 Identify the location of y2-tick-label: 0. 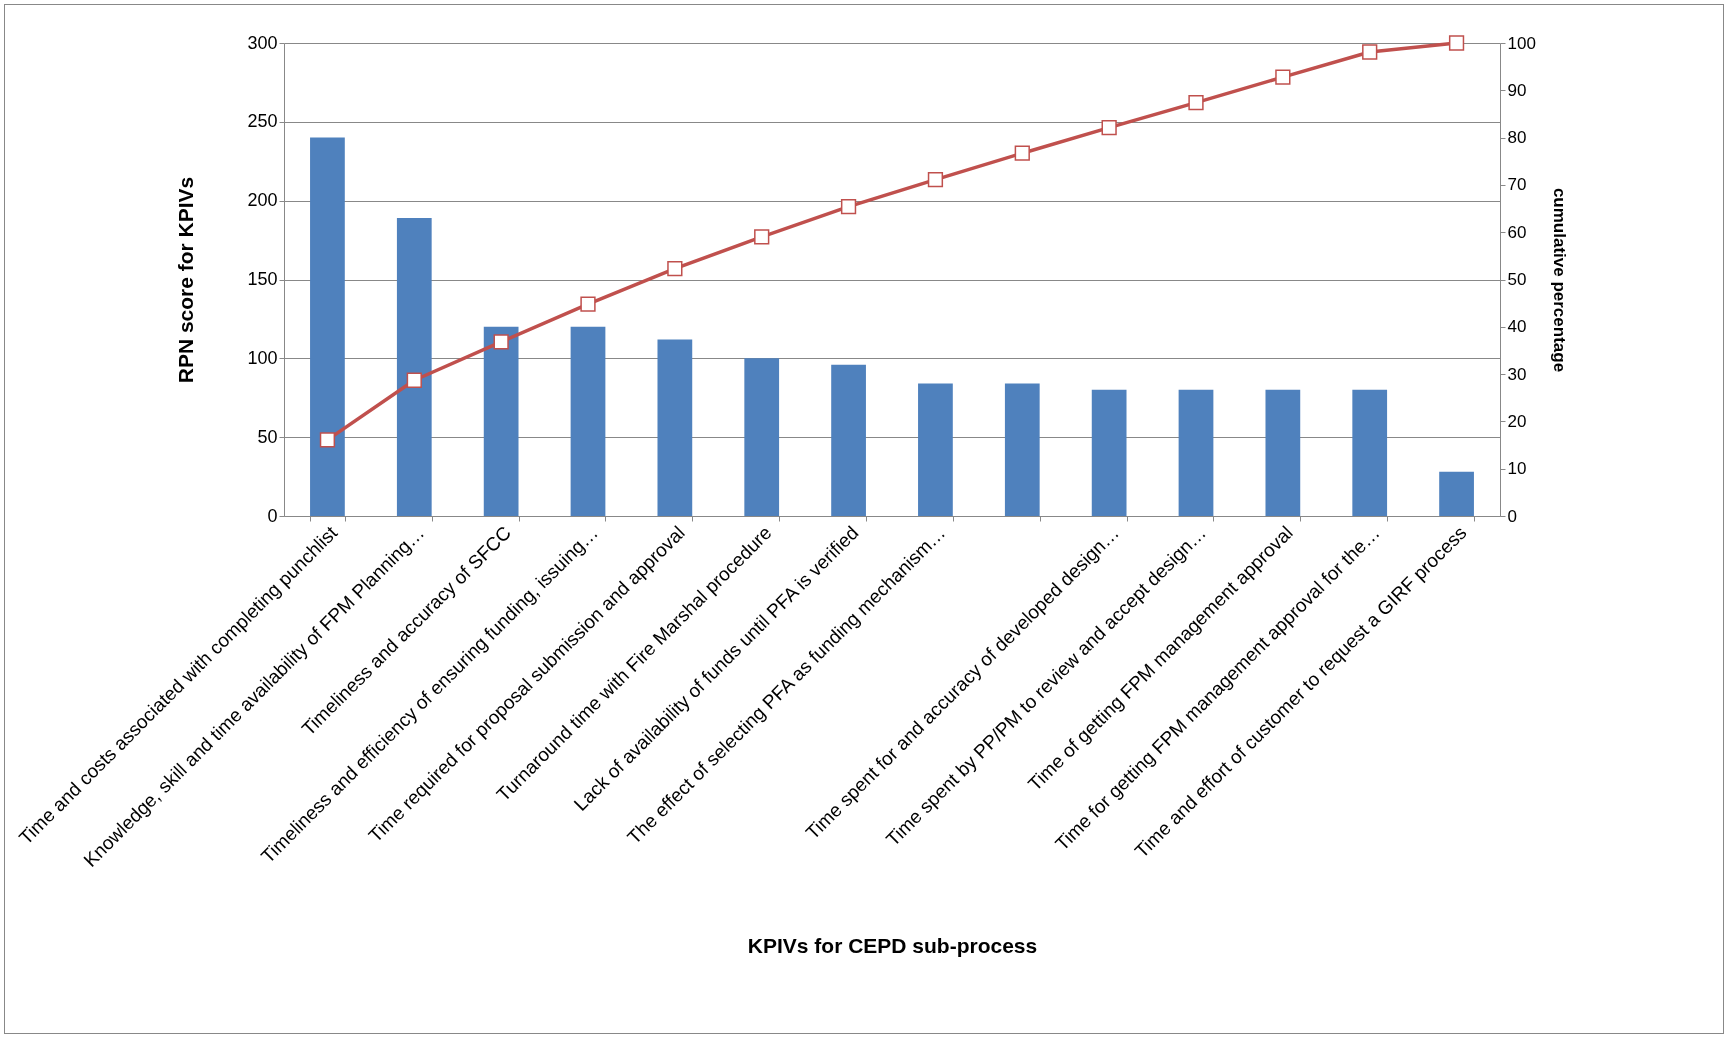
(1512, 516).